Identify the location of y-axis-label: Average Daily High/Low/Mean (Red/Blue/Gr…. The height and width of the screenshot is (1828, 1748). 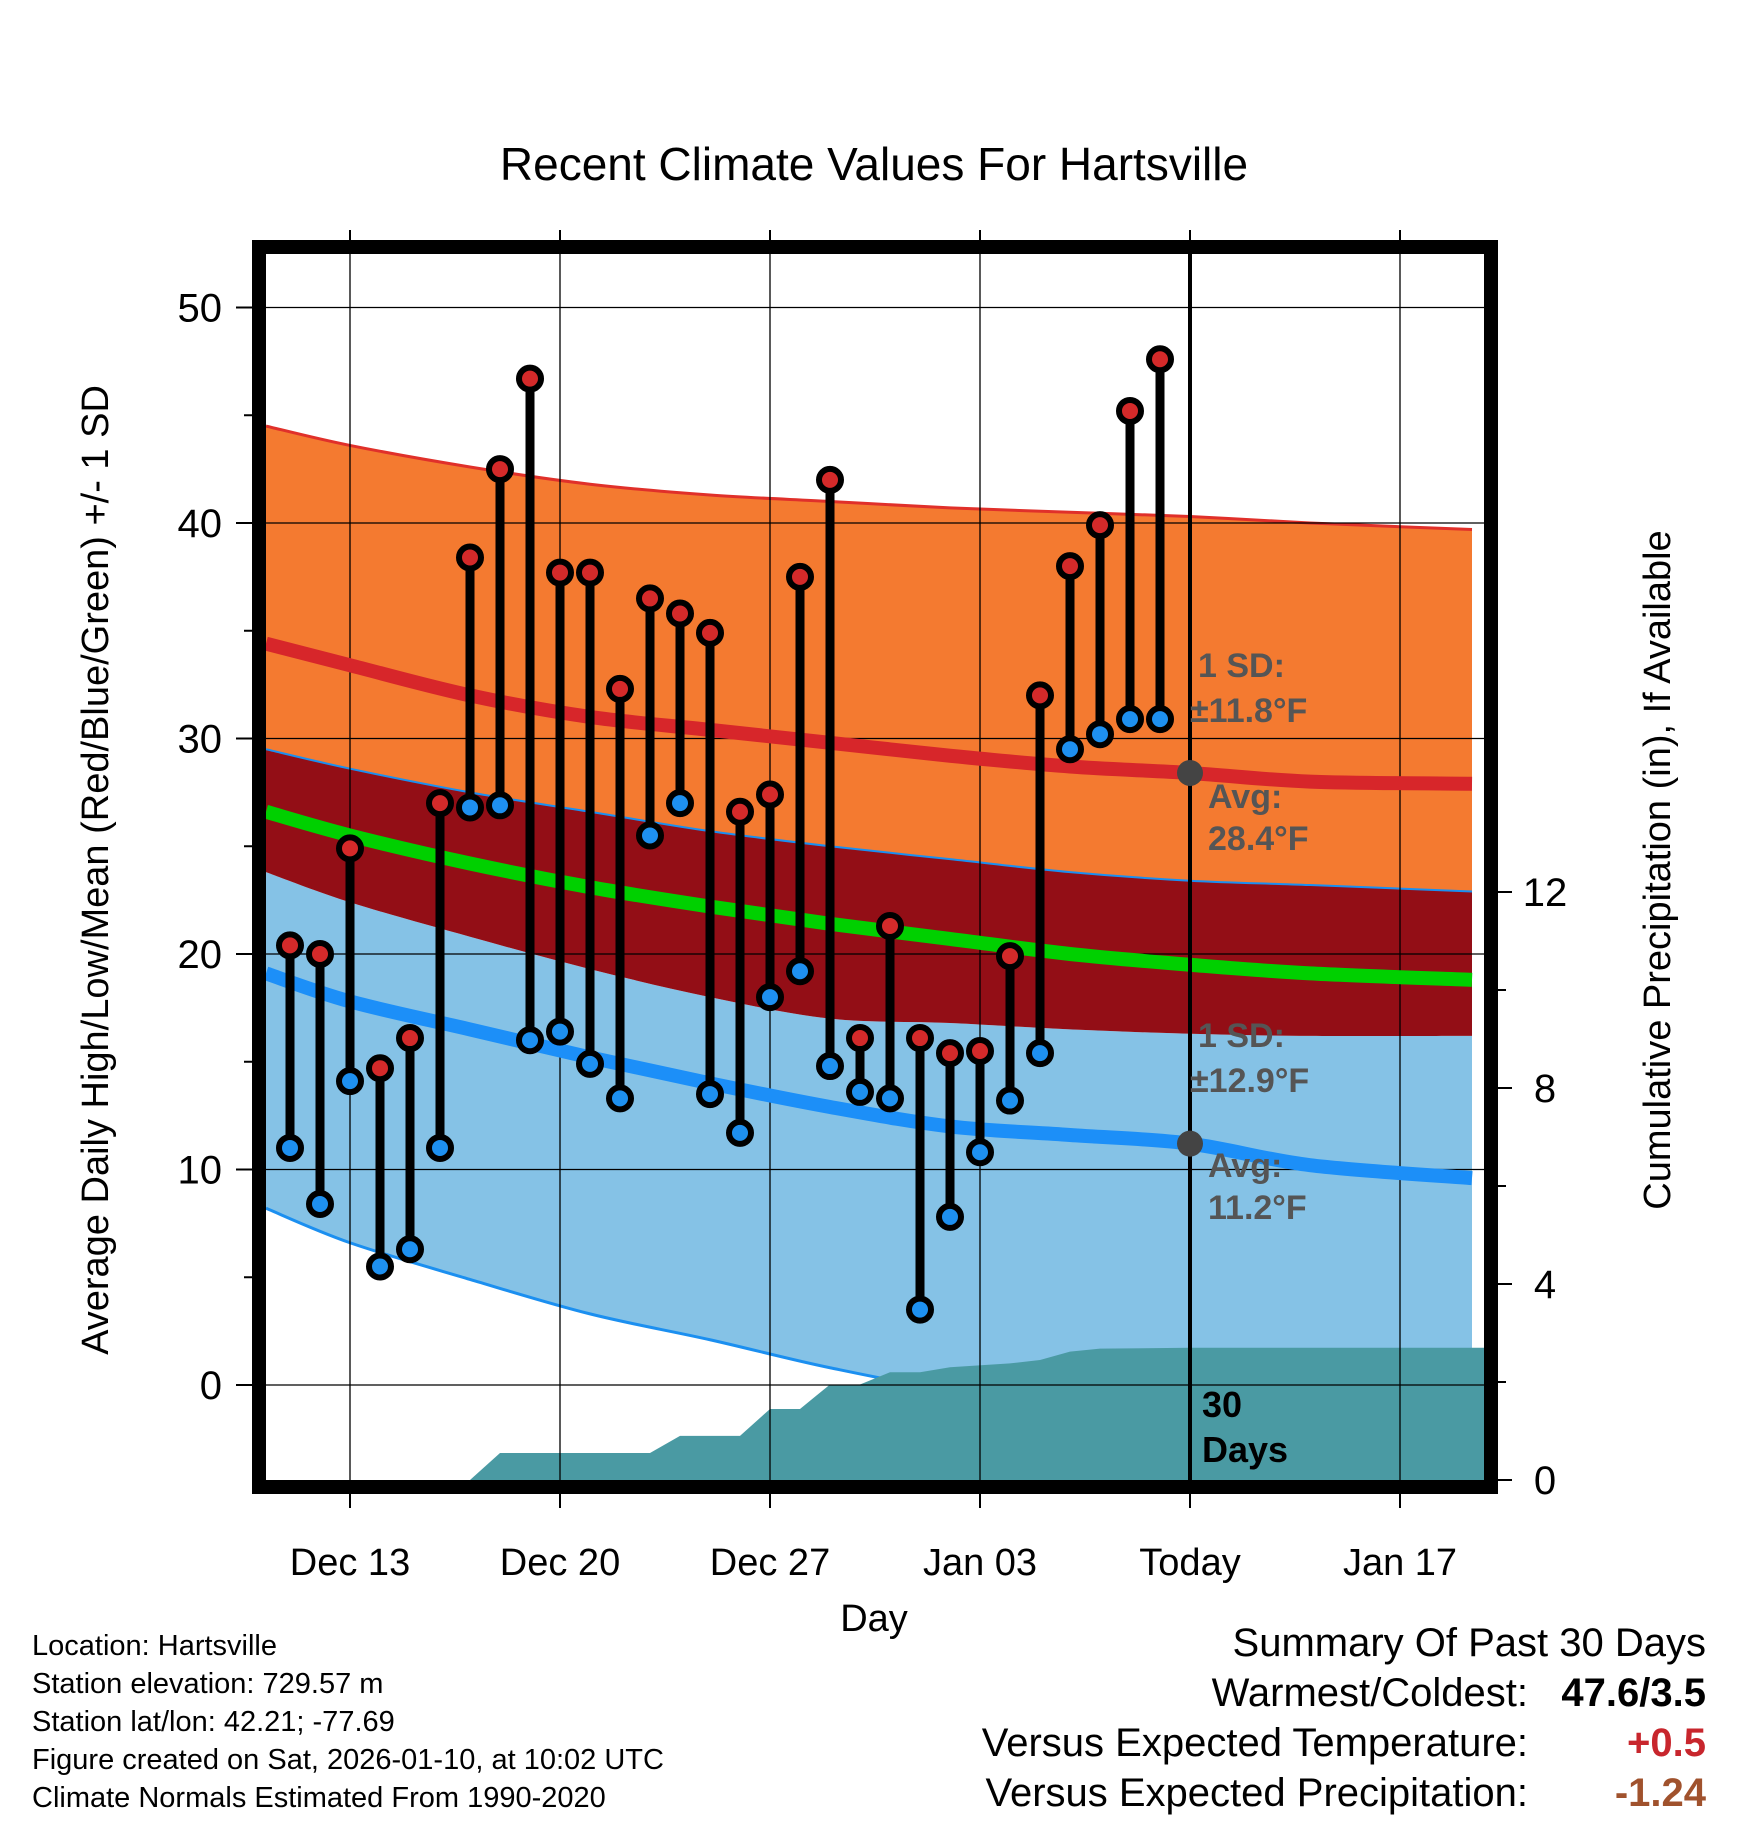
(96, 870).